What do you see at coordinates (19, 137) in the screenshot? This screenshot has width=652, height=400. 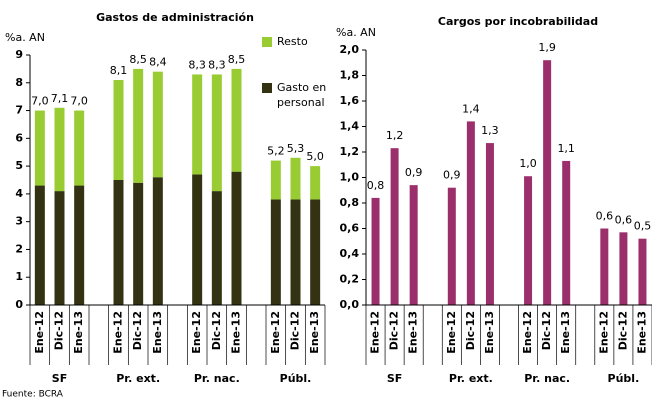 I see `y-tick-label: 6` at bounding box center [19, 137].